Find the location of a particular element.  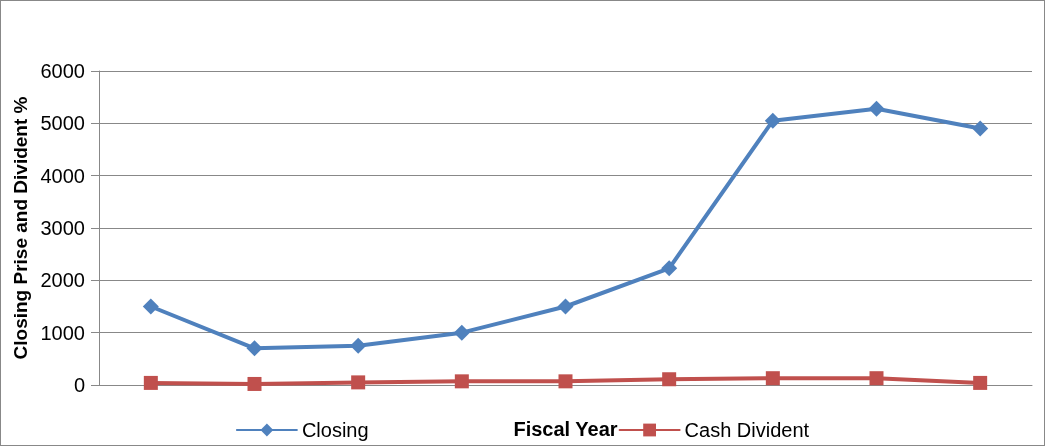

y-tick-label: 3000 is located at coordinates (62, 228).